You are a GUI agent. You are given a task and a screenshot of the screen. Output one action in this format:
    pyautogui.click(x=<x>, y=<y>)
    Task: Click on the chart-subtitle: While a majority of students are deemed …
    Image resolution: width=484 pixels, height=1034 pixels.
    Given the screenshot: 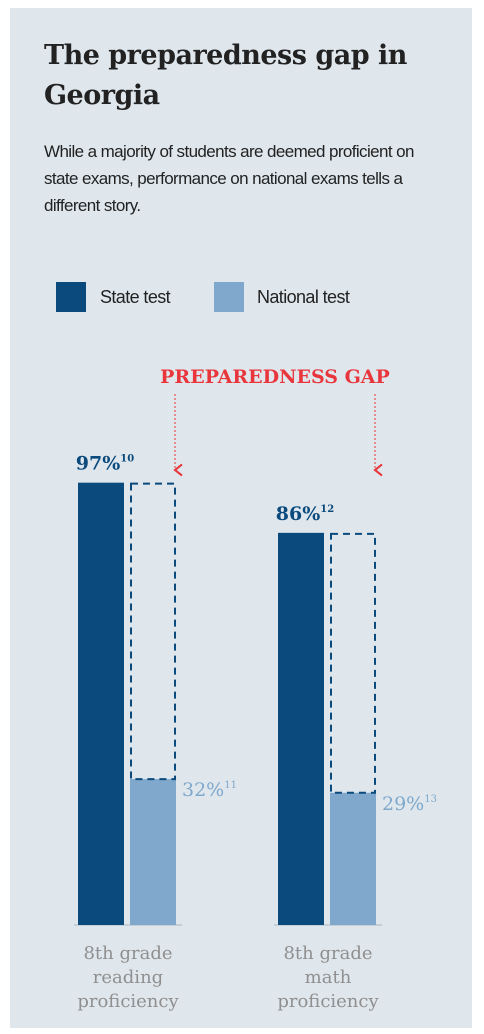 What is the action you would take?
    pyautogui.click(x=229, y=178)
    